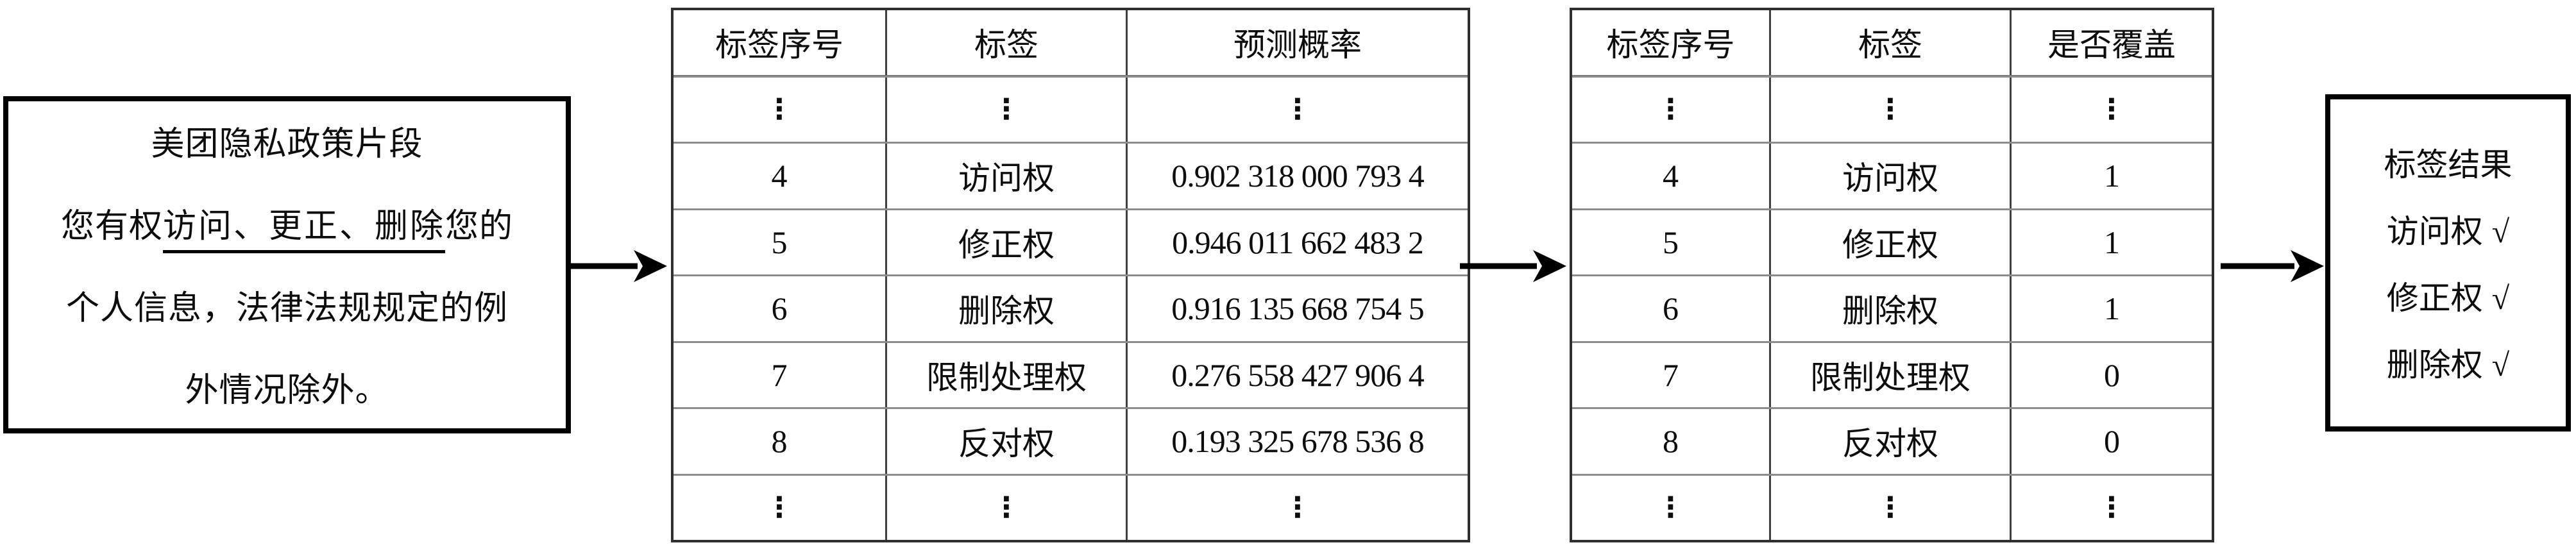 The width and height of the screenshot is (2576, 545). What do you see at coordinates (1297, 176) in the screenshot?
I see `table-cell: 0.902 318 000 793 4` at bounding box center [1297, 176].